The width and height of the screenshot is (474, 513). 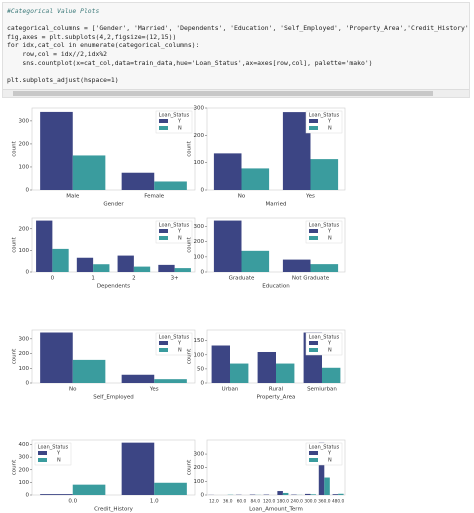 I want to click on x-axis-label: Married, so click(x=276, y=205).